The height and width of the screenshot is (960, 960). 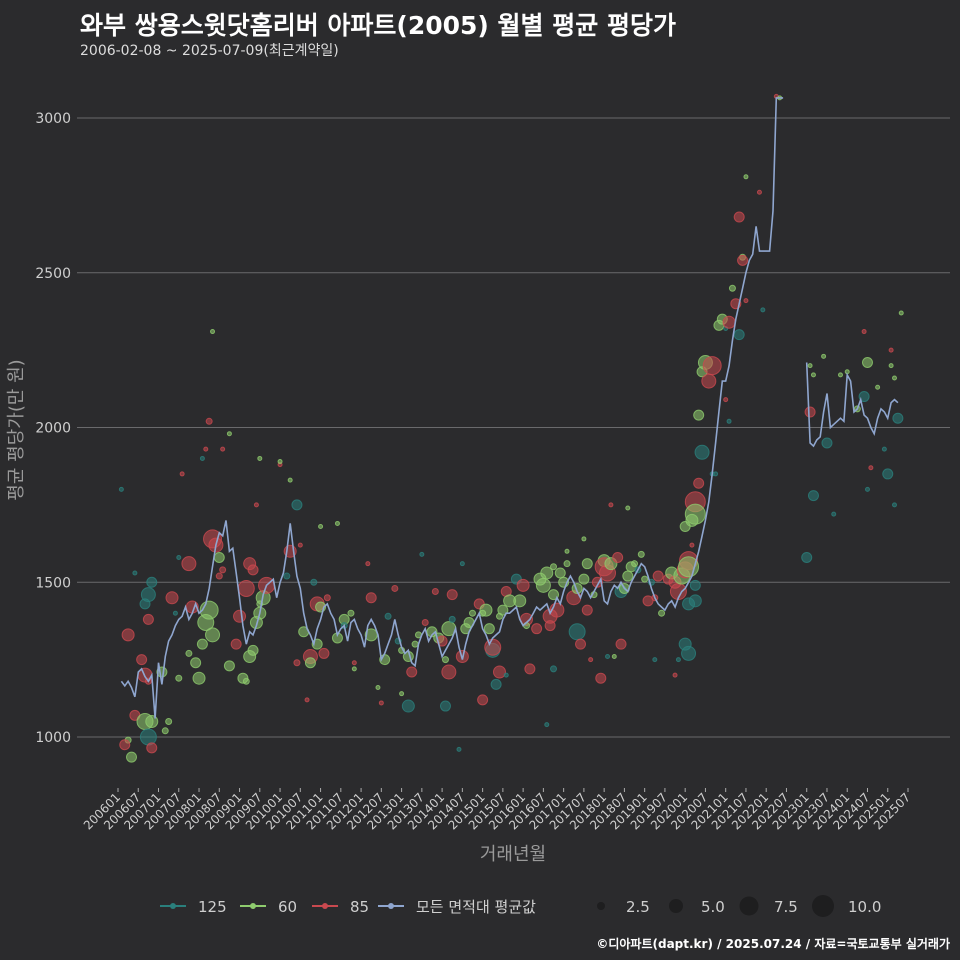 I want to click on chart-subtitle: 2006-02-08 ~ 2025-07-09(최근계약일), so click(x=209, y=51).